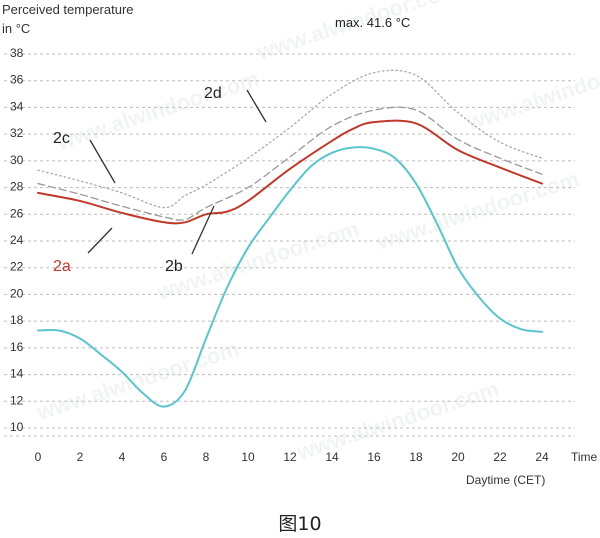 Image resolution: width=600 pixels, height=538 pixels. I want to click on y-tick-label: 34, so click(17, 106).